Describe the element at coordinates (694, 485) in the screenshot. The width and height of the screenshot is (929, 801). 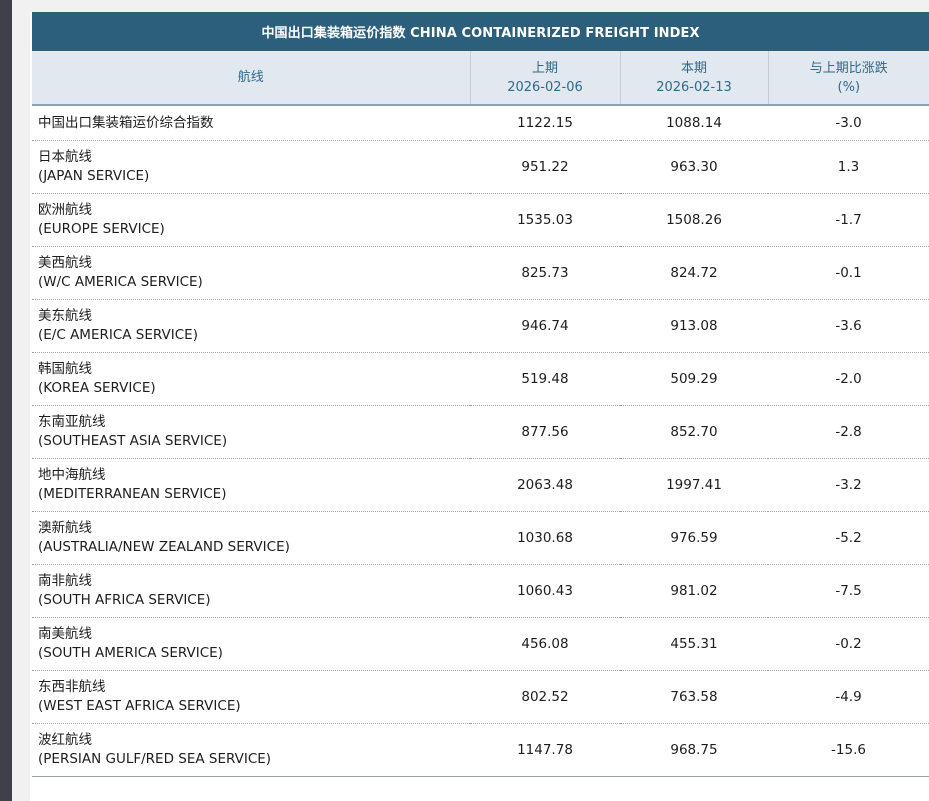
I see `current-value-cell: 1997.41` at that location.